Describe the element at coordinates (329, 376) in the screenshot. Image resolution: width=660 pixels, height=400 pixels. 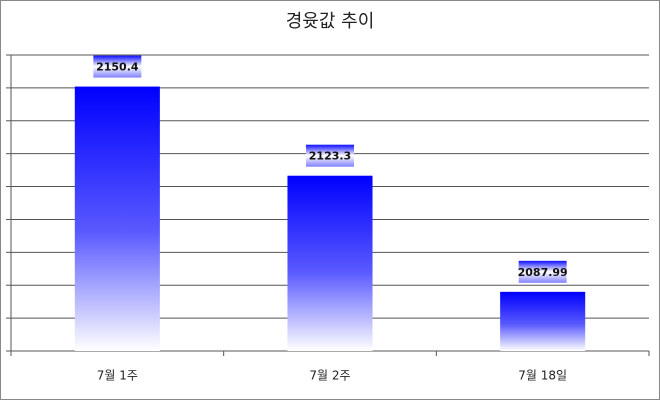
I see `x-tick-label: 7월 2주` at that location.